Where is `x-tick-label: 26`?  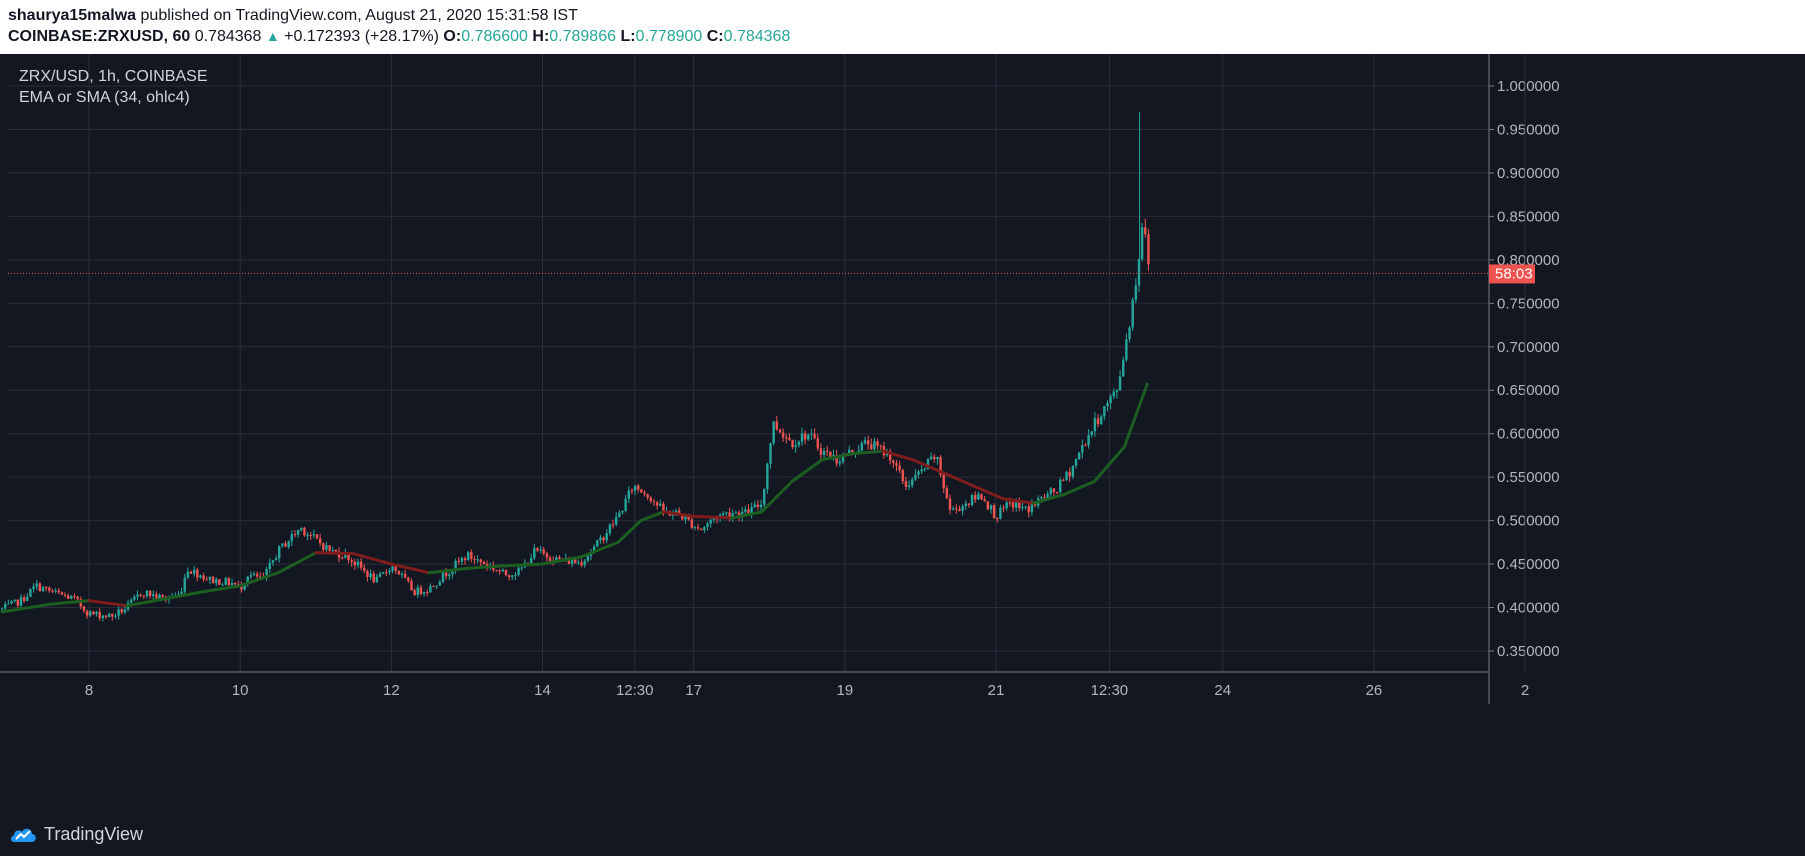
x-tick-label: 26 is located at coordinates (1374, 690).